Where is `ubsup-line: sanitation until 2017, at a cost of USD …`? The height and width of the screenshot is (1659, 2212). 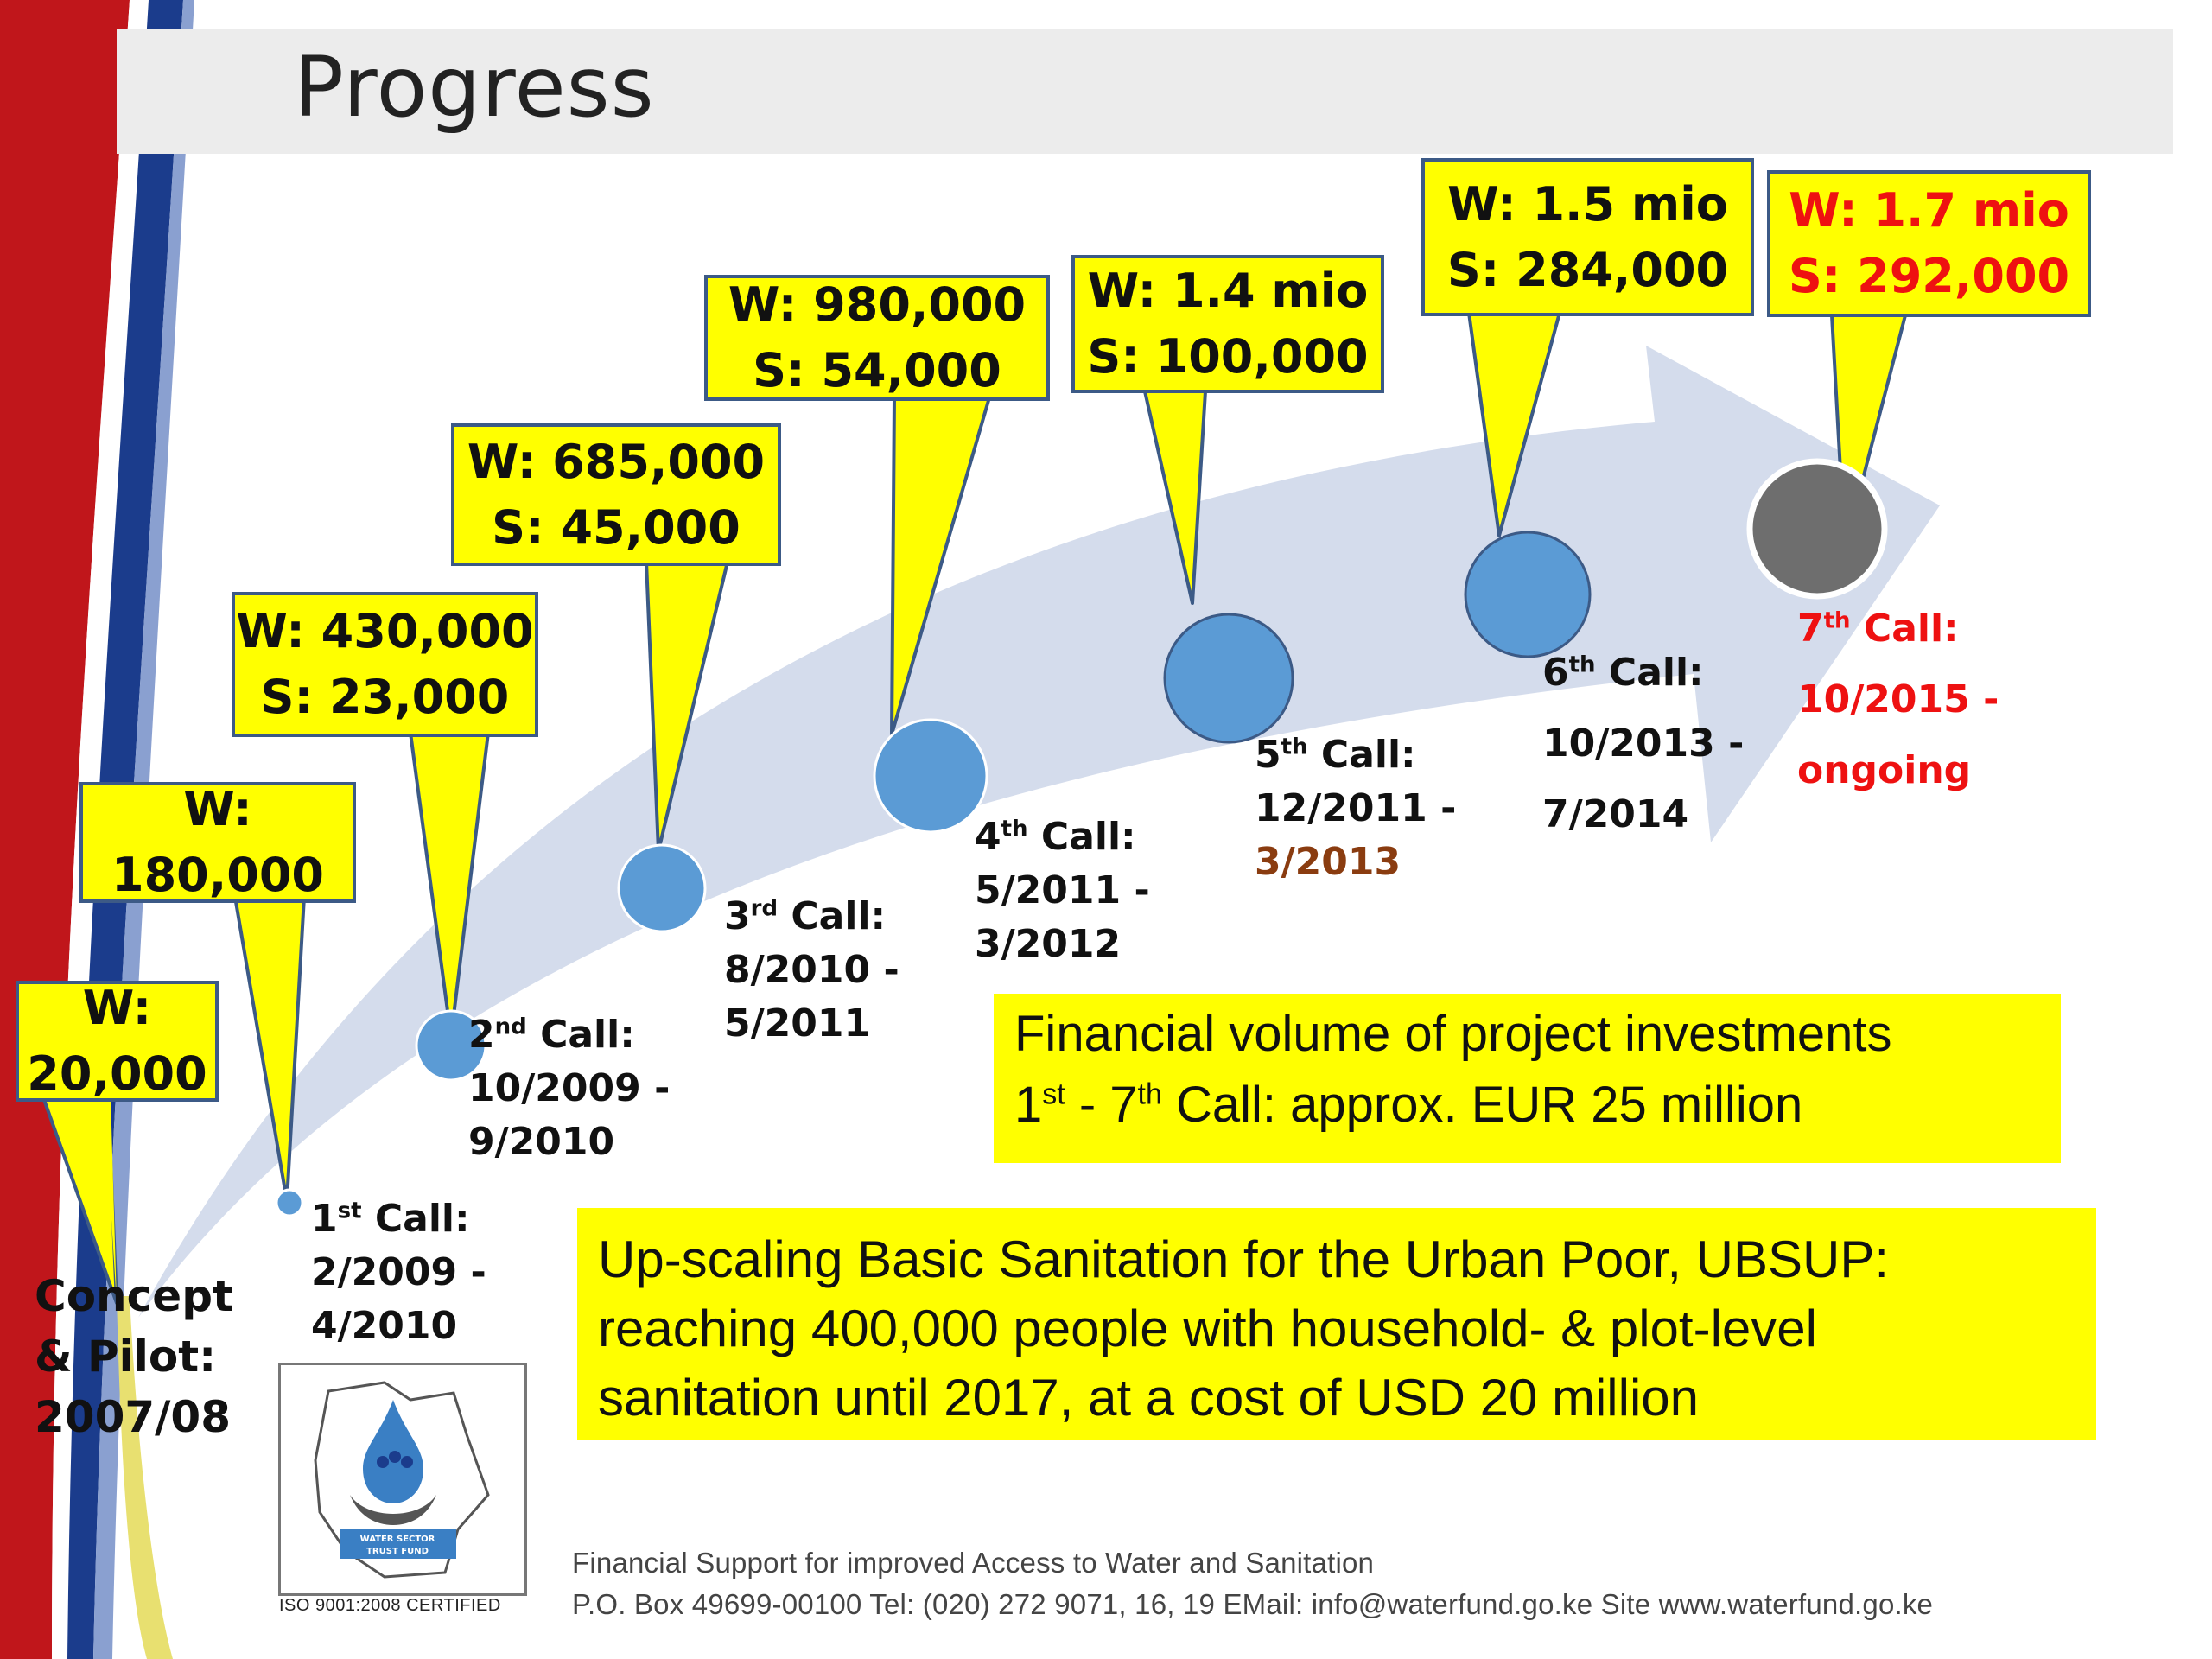
ubsup-line: sanitation until 2017, at a cost of USD … is located at coordinates (1149, 1398).